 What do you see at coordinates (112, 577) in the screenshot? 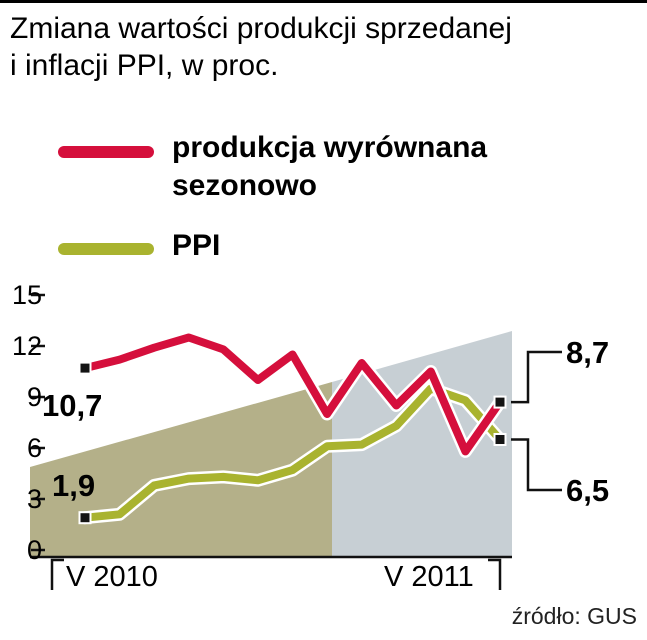
I see `x-tick-label-2010: V 2010` at bounding box center [112, 577].